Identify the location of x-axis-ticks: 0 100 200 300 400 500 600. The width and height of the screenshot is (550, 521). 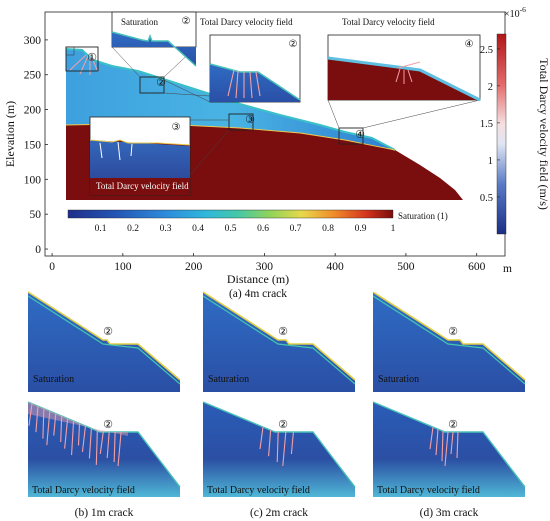
(267, 263).